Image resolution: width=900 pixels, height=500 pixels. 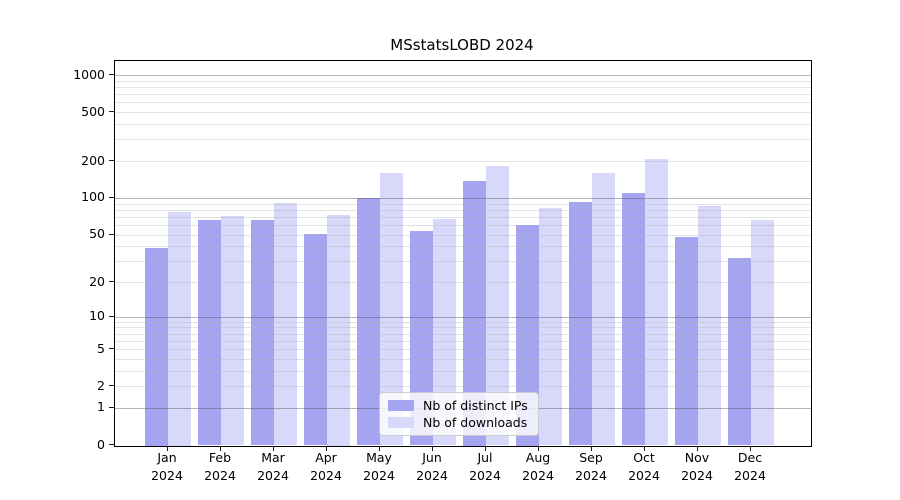 What do you see at coordinates (709, 326) in the screenshot?
I see `bar-downloads-nov` at bounding box center [709, 326].